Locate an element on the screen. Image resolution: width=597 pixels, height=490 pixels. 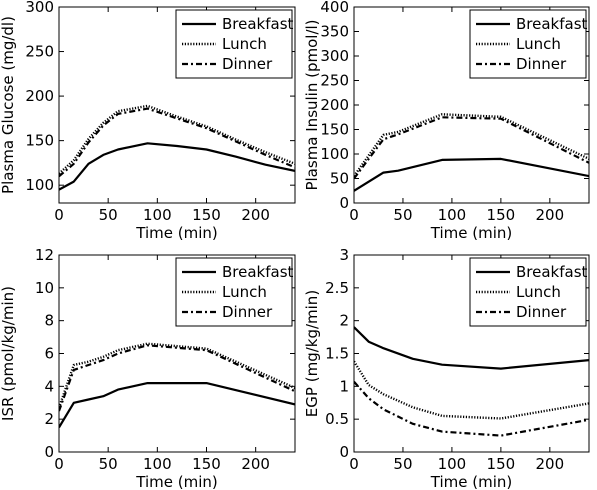
y-tick-label: 400 is located at coordinates (334, 8).